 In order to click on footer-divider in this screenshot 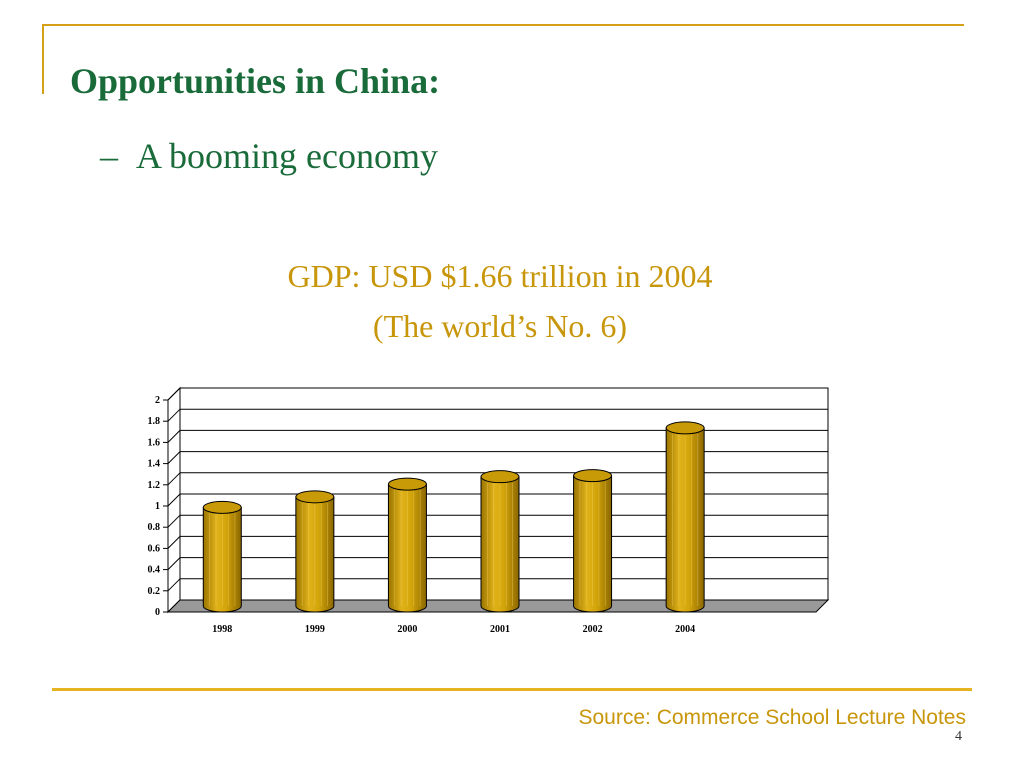, I will do `click(512, 689)`.